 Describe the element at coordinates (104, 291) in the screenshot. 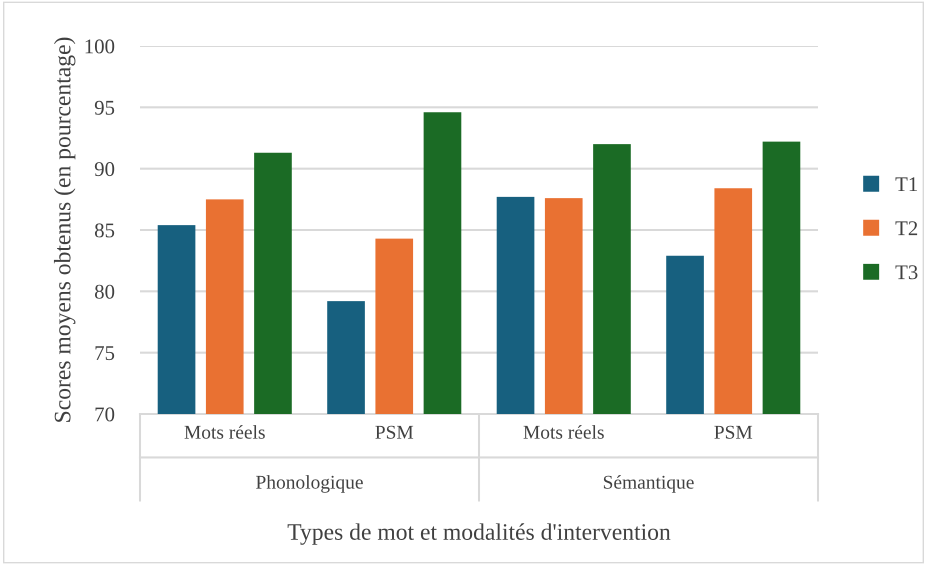

I see `y-tick-label: 80` at that location.